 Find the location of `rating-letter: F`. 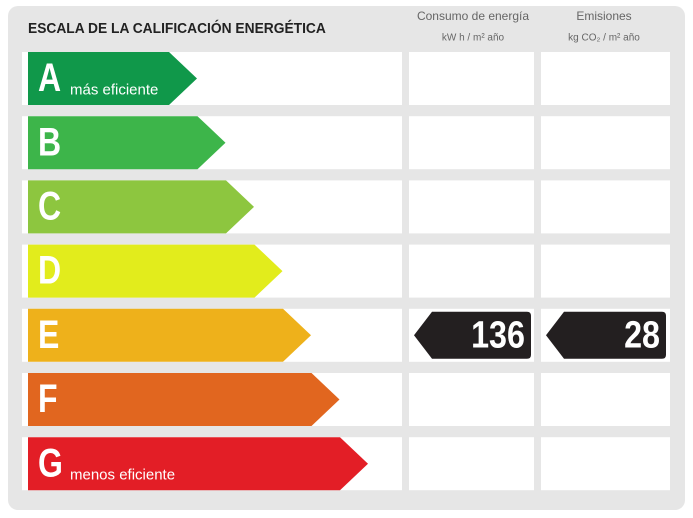

rating-letter: F is located at coordinates (48, 398).